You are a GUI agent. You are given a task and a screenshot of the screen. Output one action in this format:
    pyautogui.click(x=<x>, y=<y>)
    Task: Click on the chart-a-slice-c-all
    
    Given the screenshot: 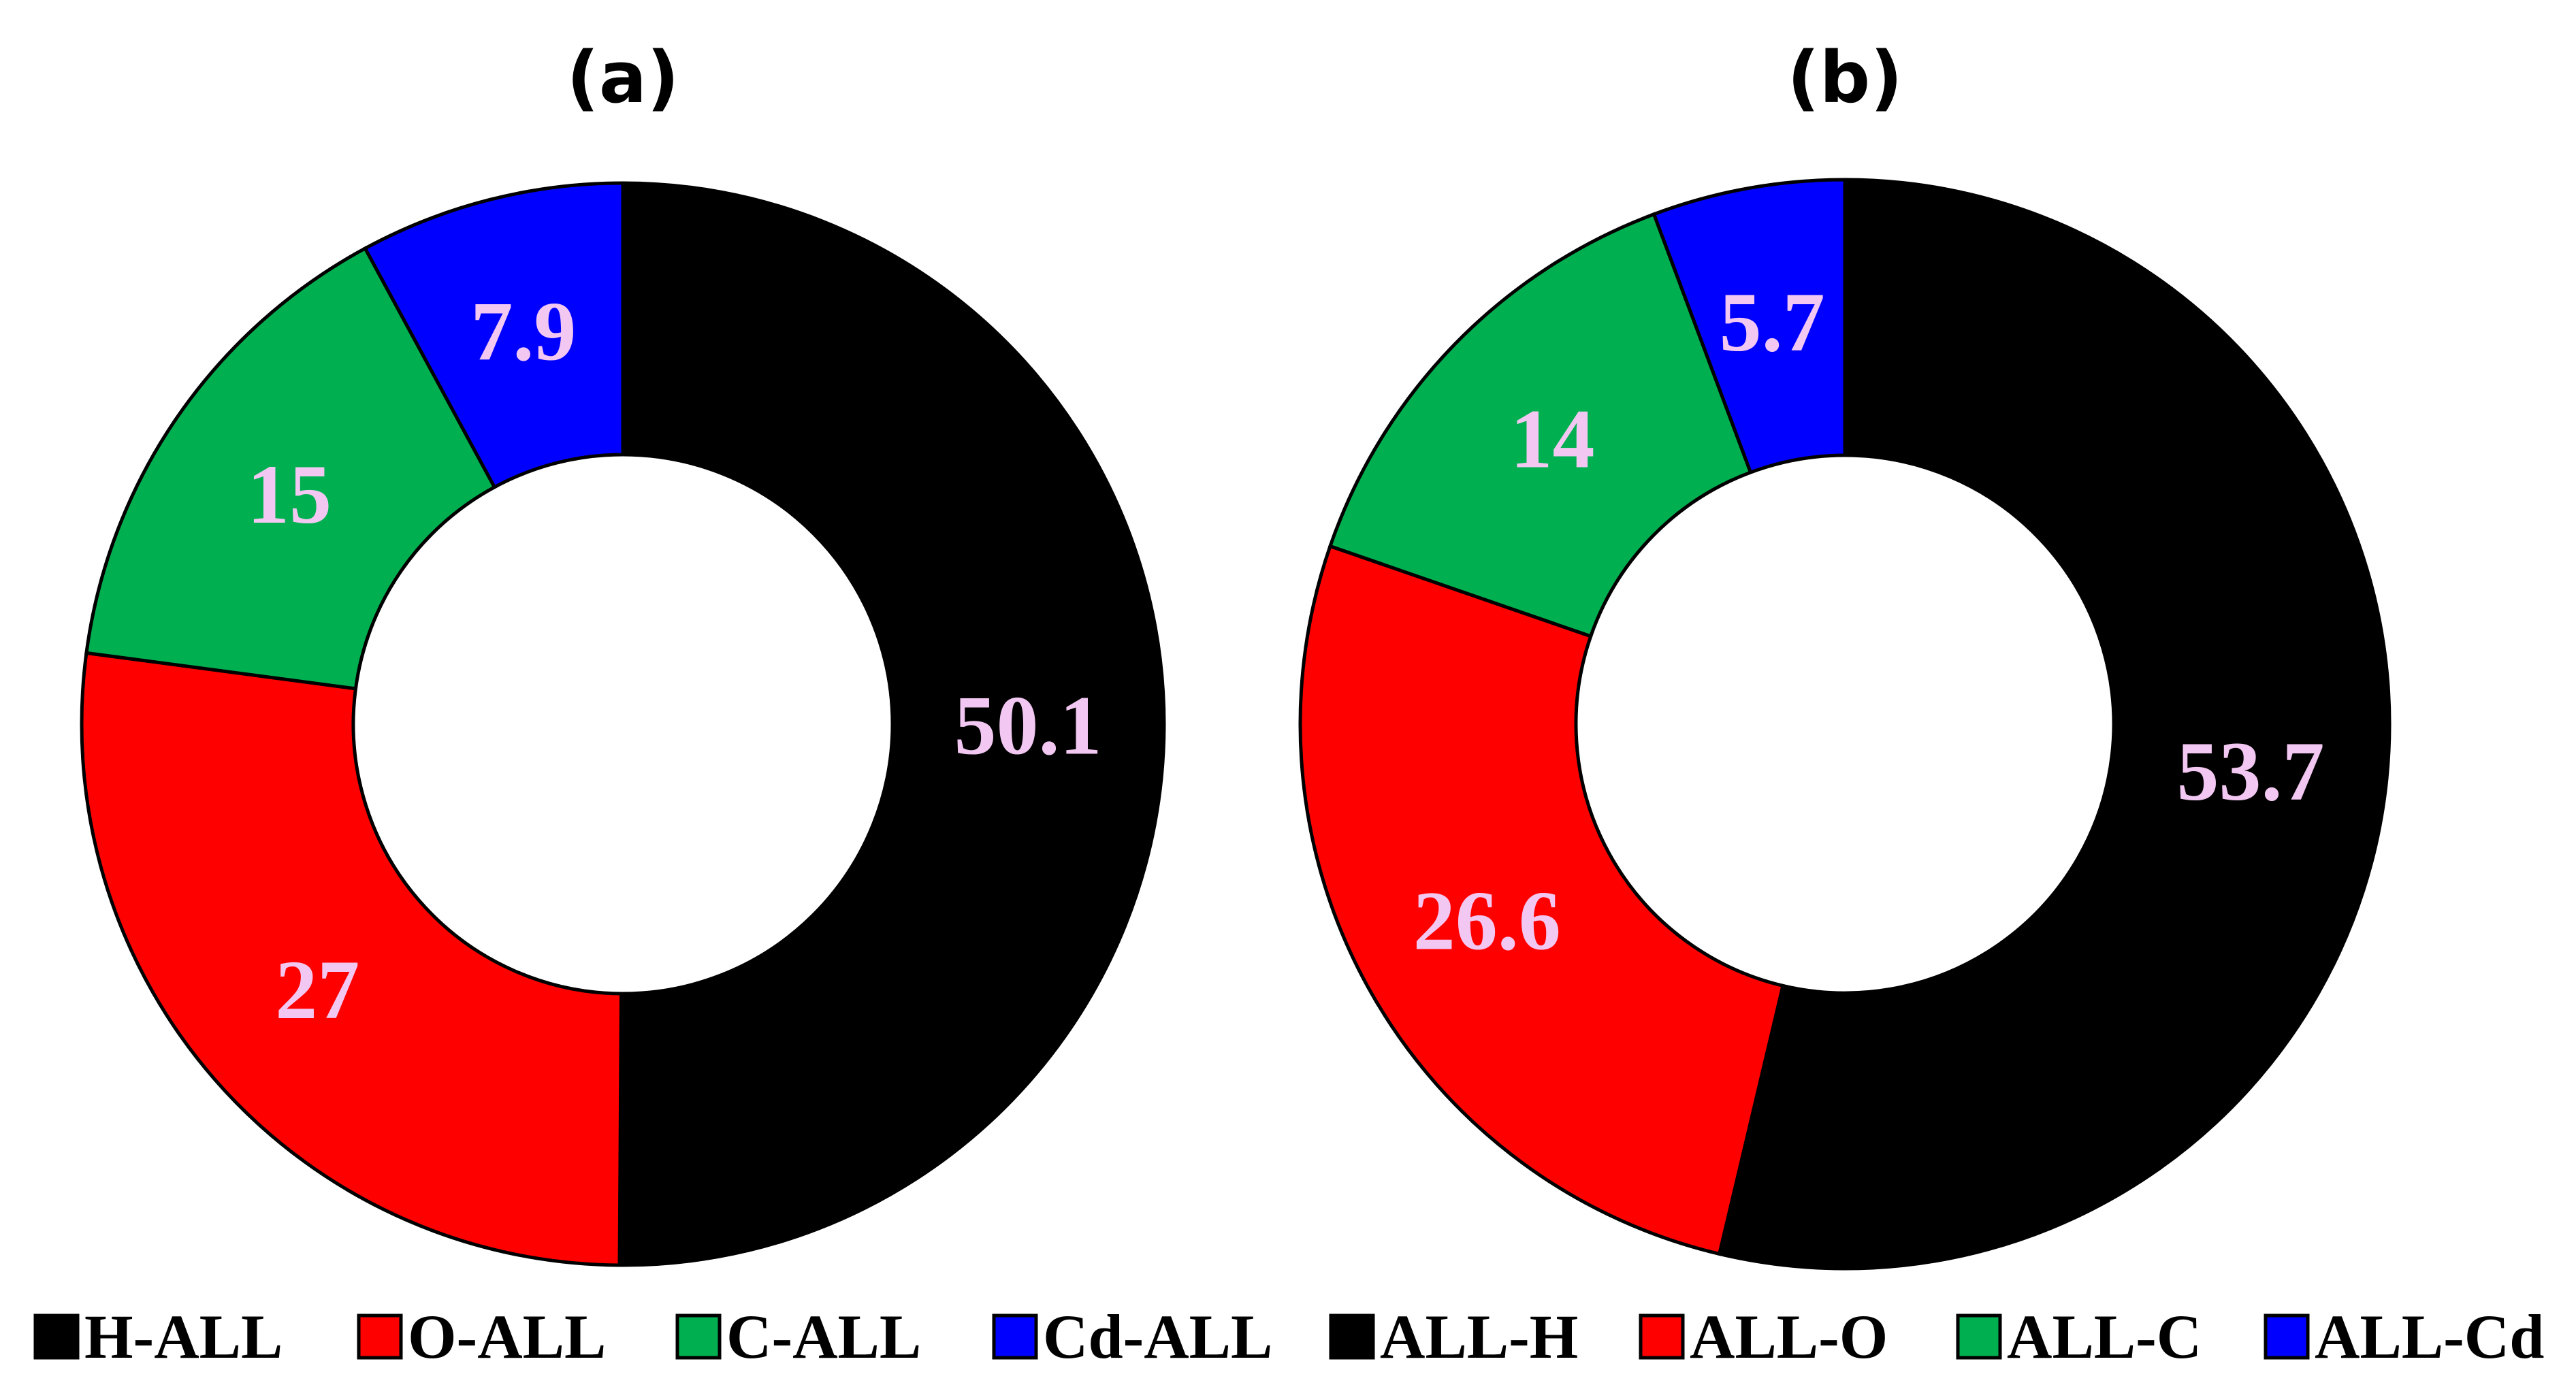 What is the action you would take?
    pyautogui.click(x=291, y=468)
    